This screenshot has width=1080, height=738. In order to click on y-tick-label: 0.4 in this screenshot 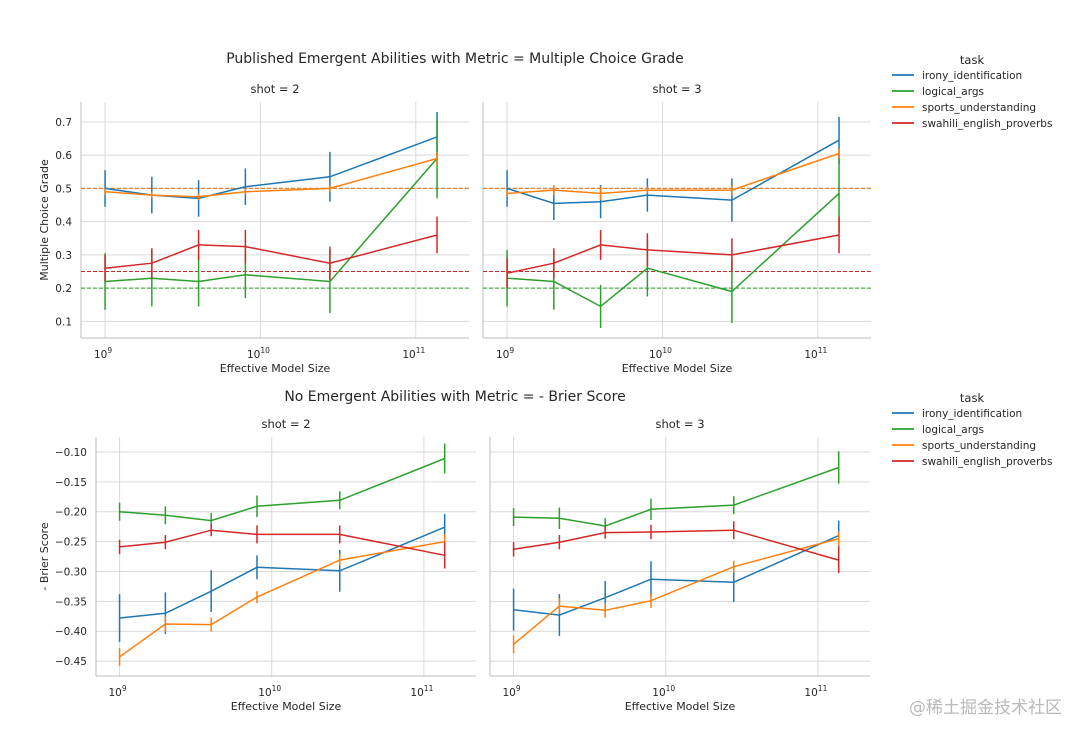, I will do `click(63, 223)`.